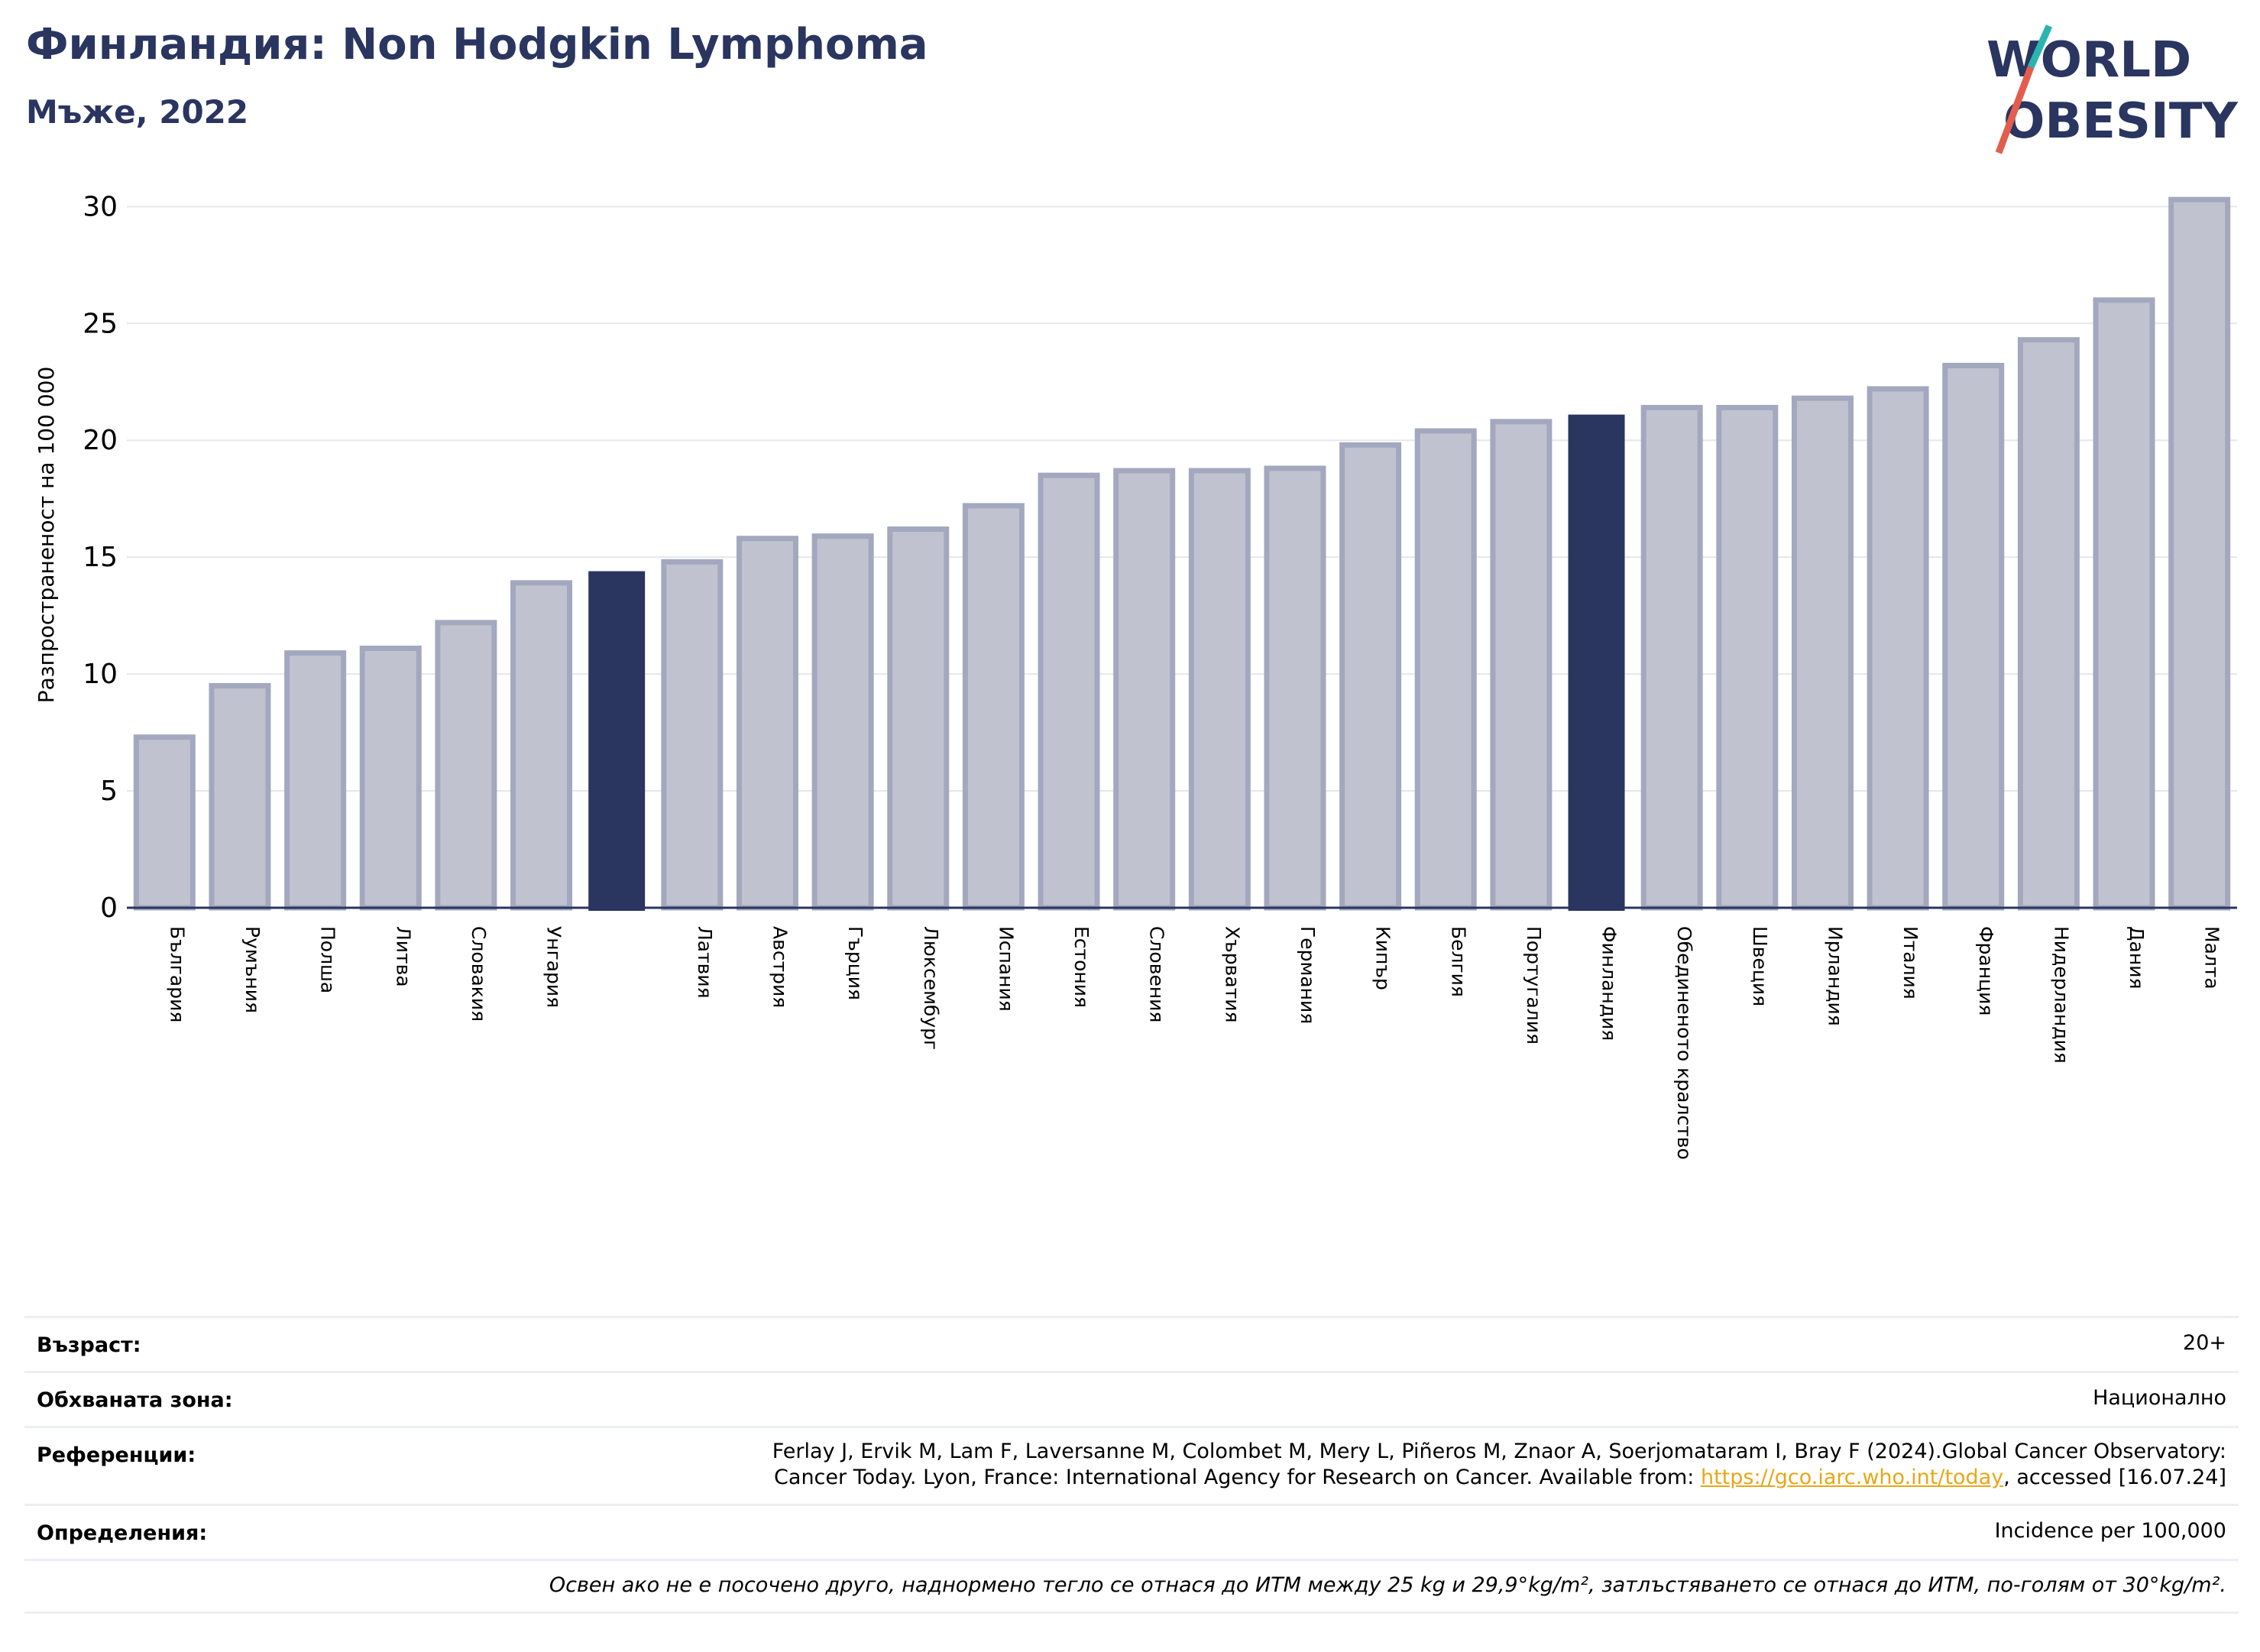 This screenshot has height=1652, width=2260. What do you see at coordinates (2040, 46) in the screenshot?
I see `logo-slash-top-icon` at bounding box center [2040, 46].